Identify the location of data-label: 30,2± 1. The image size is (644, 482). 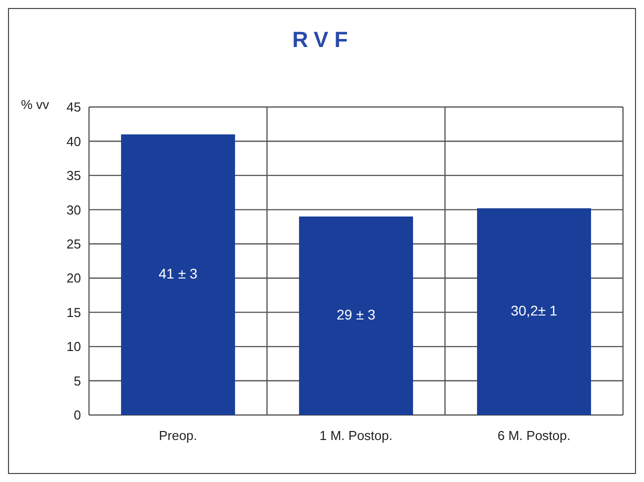
(534, 310).